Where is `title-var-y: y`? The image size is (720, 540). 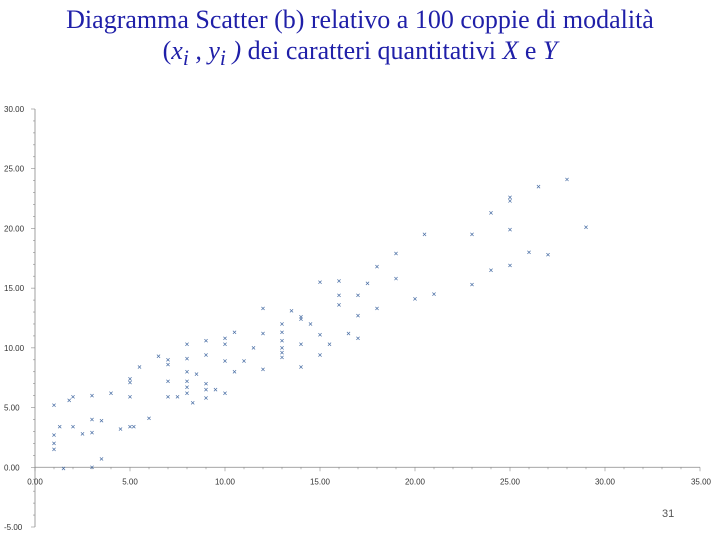
title-var-y: y is located at coordinates (214, 50).